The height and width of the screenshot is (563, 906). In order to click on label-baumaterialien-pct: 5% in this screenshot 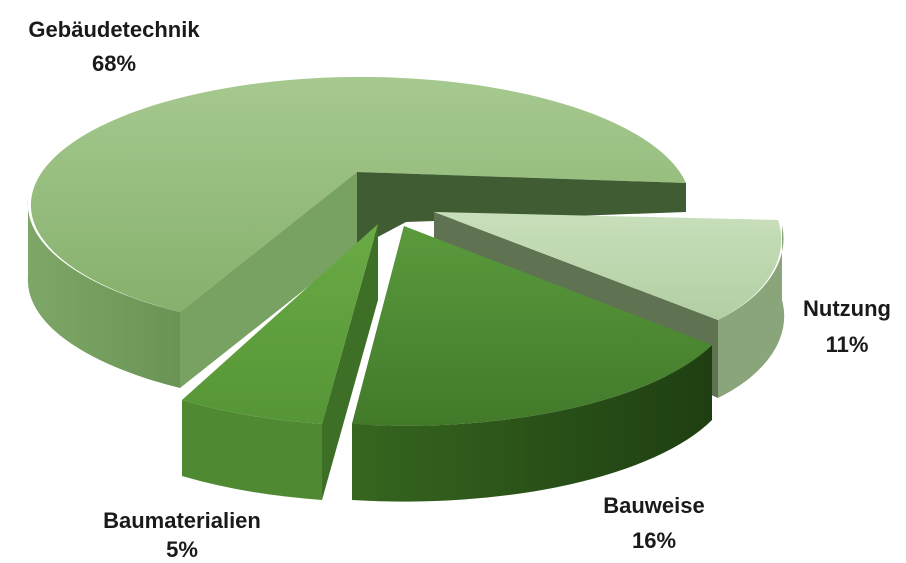, I will do `click(182, 549)`.